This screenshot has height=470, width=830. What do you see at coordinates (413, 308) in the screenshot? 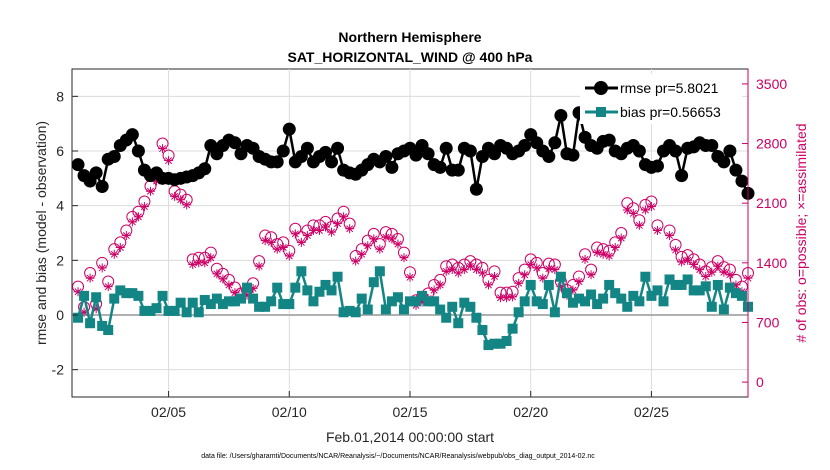
I see `bias-series` at bounding box center [413, 308].